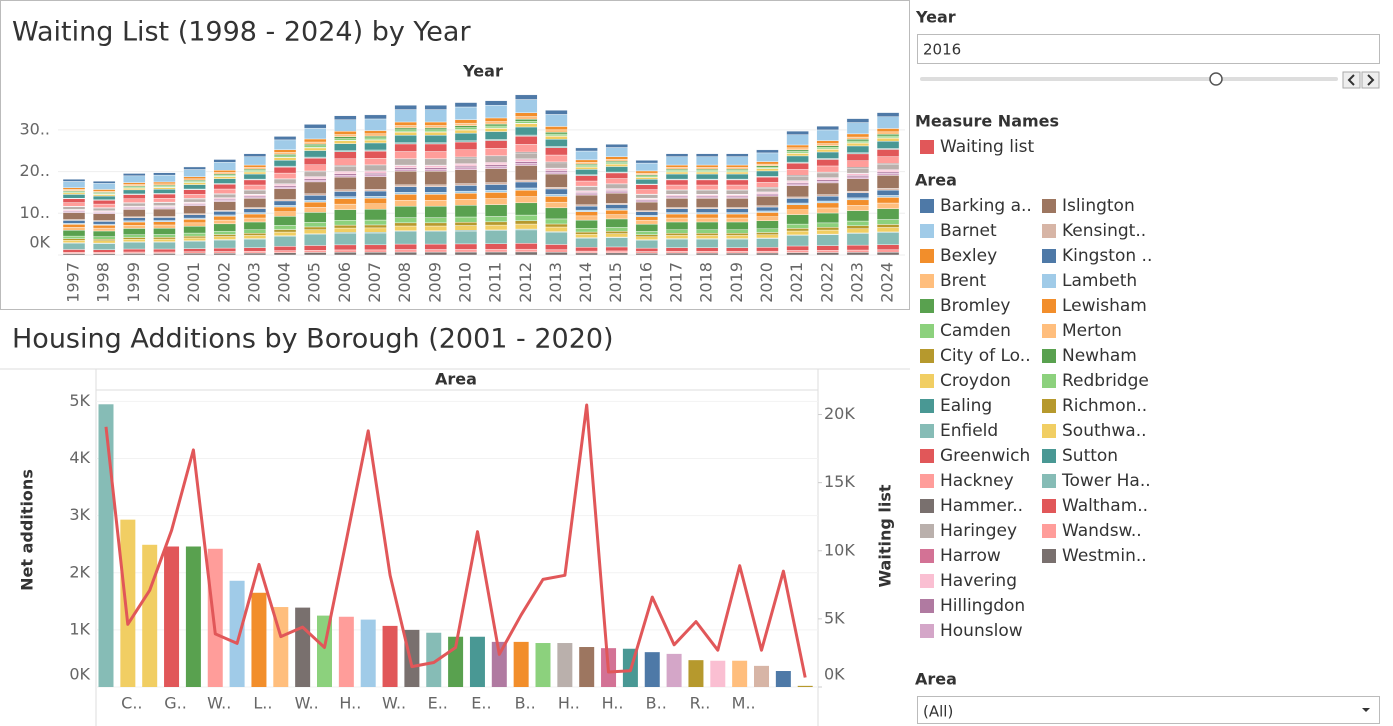 Image resolution: width=1393 pixels, height=726 pixels. What do you see at coordinates (1370, 80) in the screenshot?
I see `next-button` at bounding box center [1370, 80].